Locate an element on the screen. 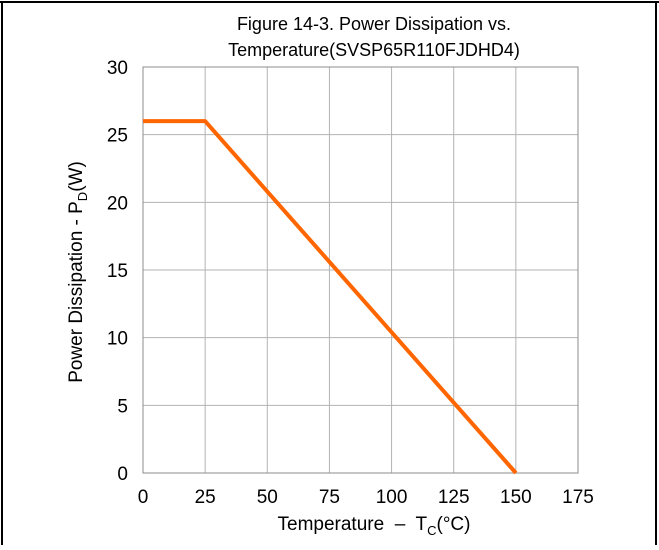  y-tick-label: 25 is located at coordinates (117, 136).